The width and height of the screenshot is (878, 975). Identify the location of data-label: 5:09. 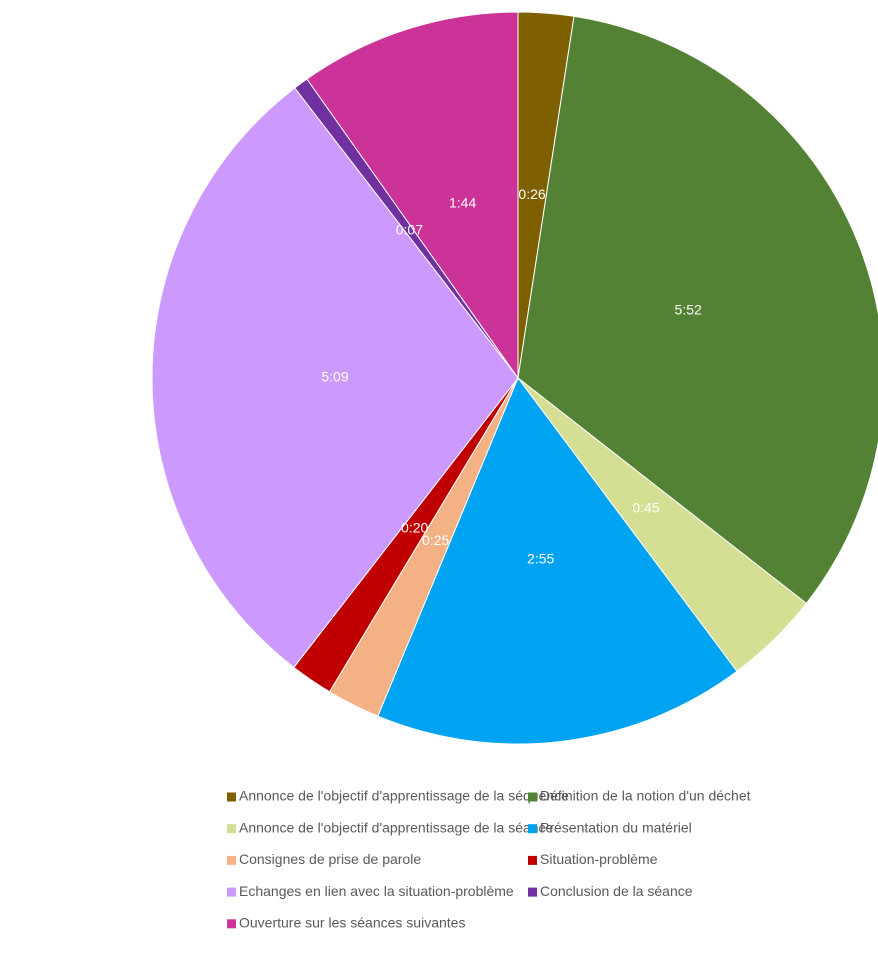
(334, 376).